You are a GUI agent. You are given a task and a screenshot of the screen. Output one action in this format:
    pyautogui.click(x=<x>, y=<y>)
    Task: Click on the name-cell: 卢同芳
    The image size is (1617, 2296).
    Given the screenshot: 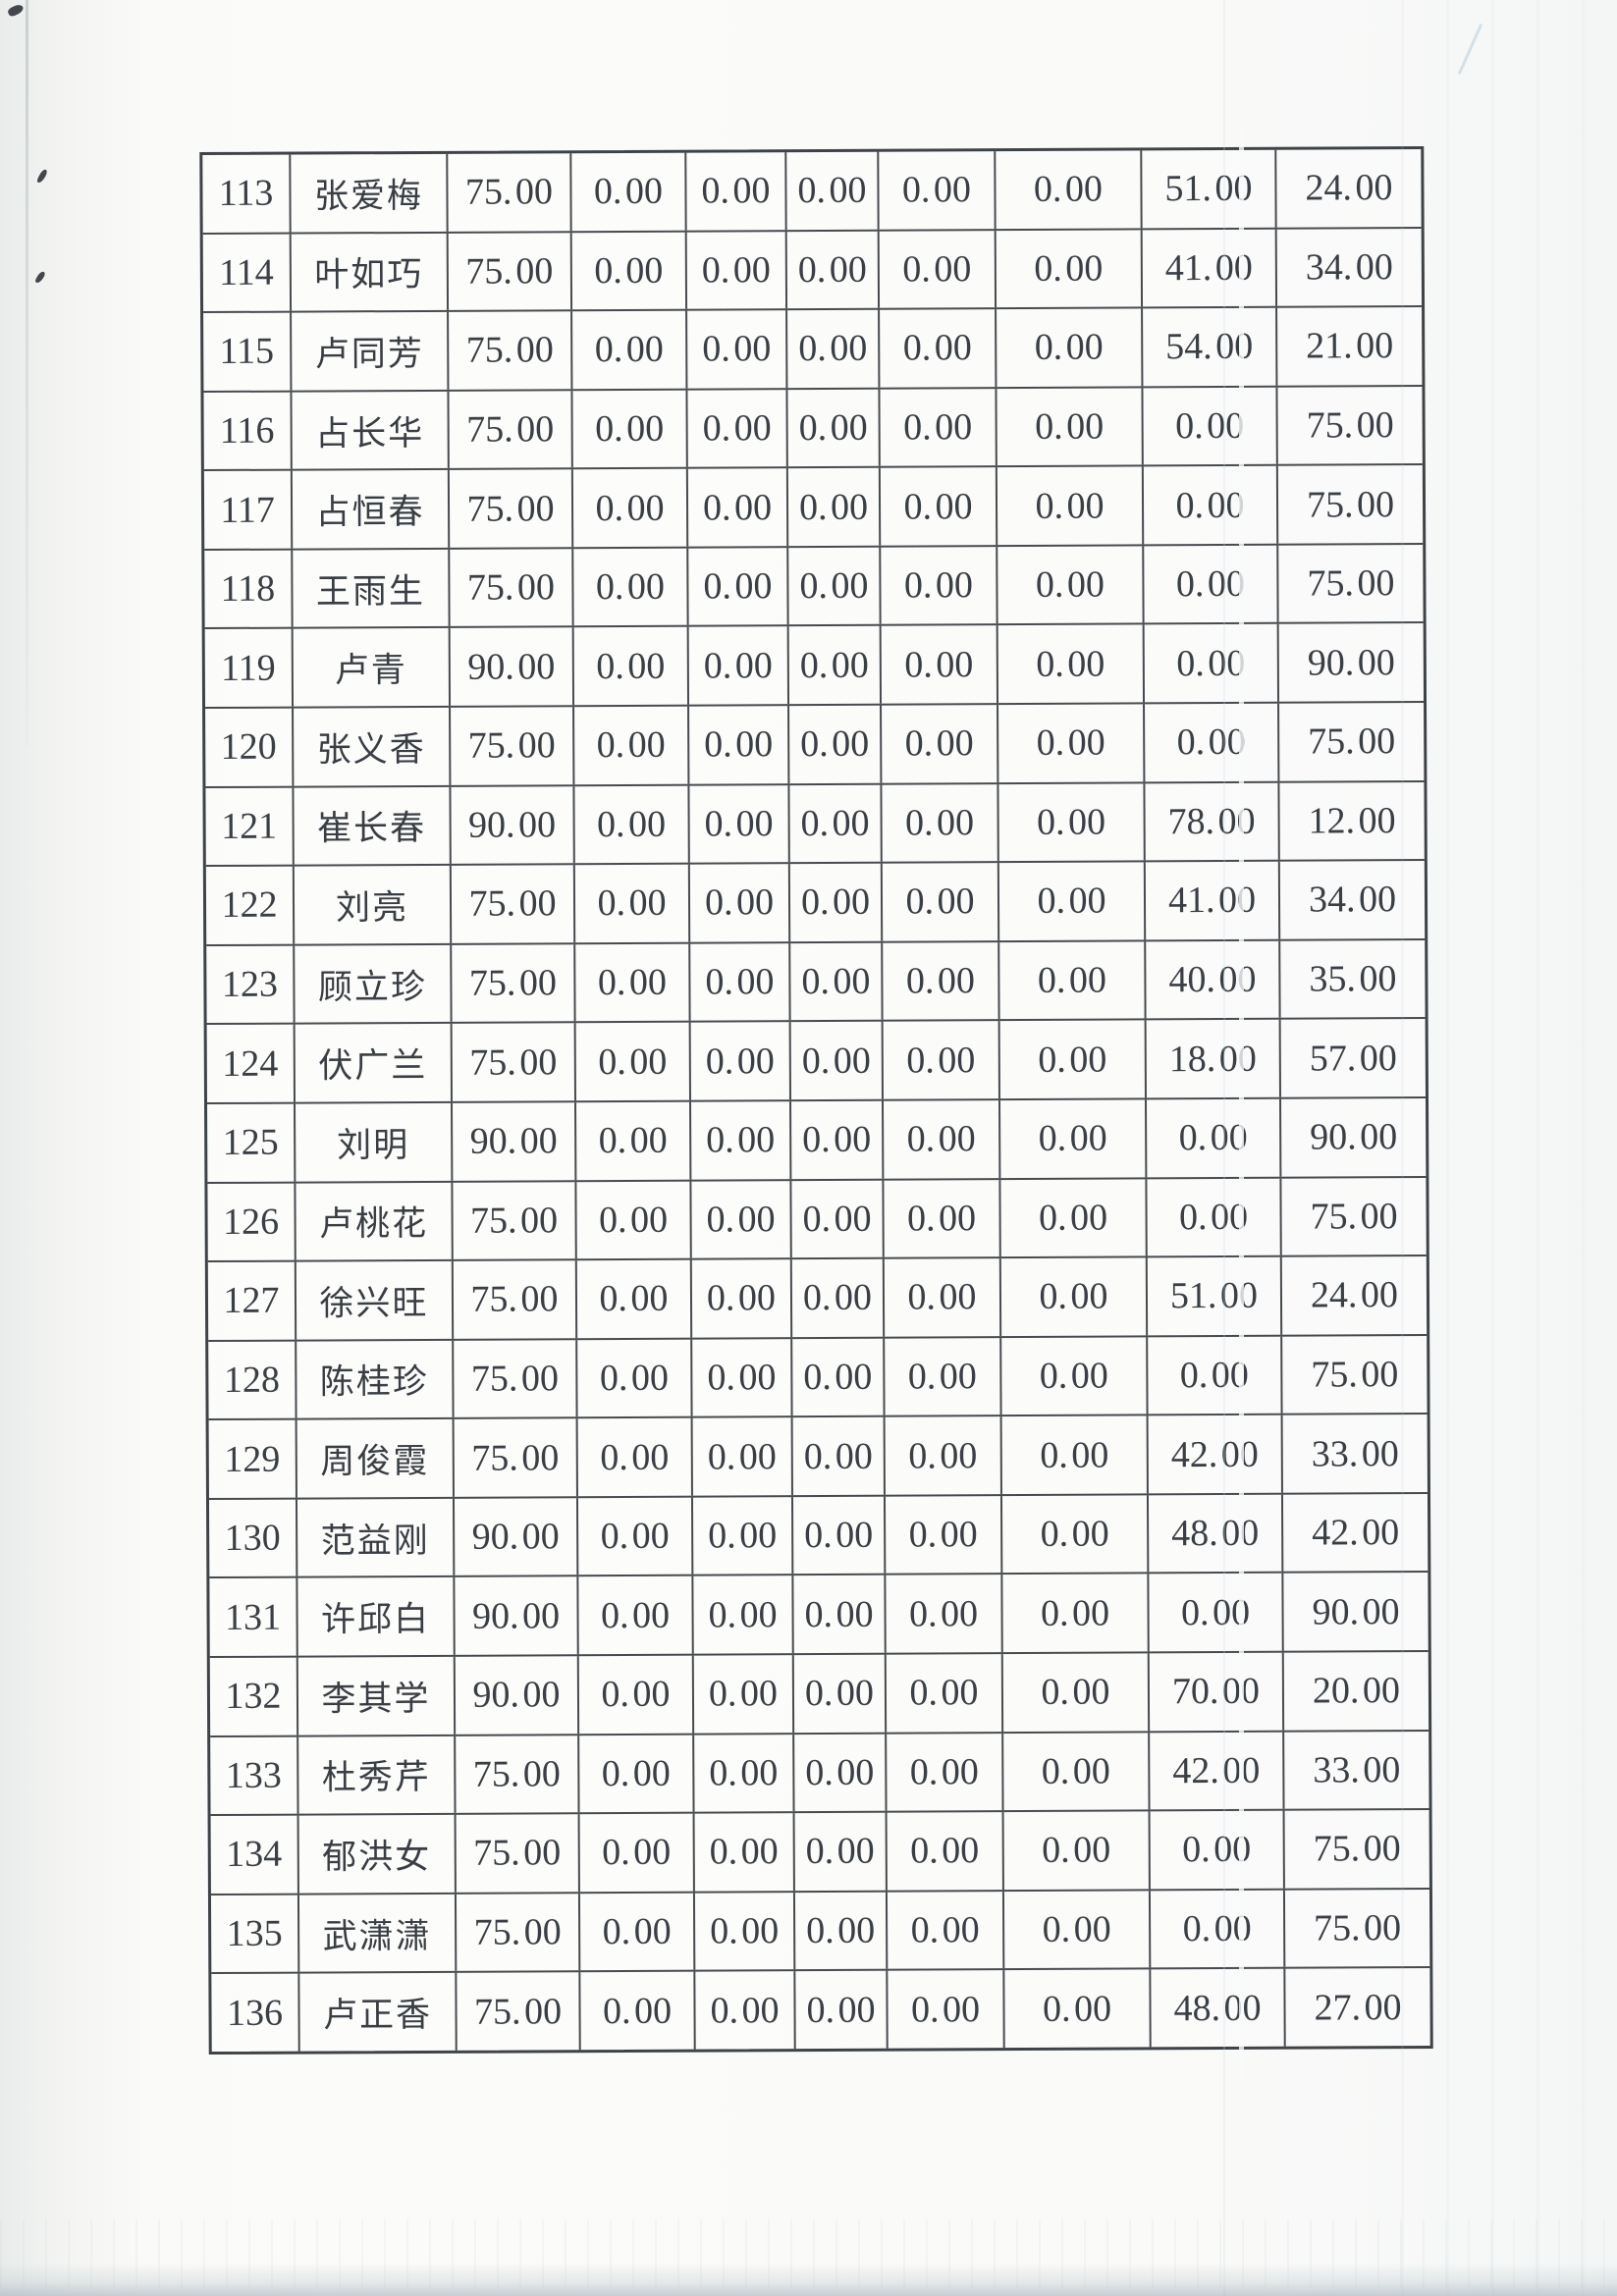 What is the action you would take?
    pyautogui.click(x=369, y=351)
    